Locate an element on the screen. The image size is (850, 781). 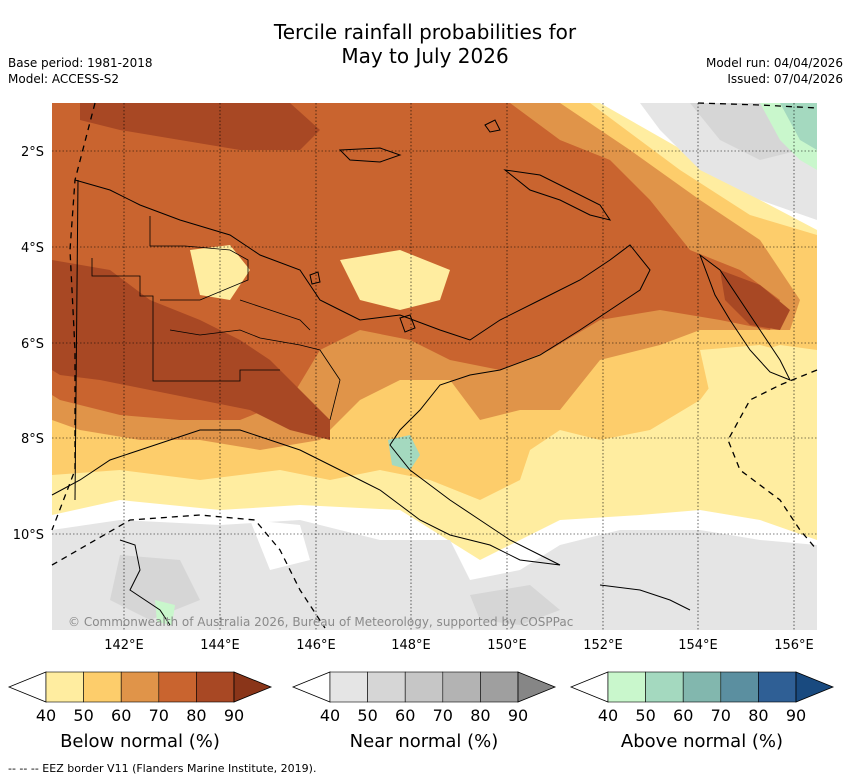
lat-label-6s: 6°S is located at coordinates (32, 344).